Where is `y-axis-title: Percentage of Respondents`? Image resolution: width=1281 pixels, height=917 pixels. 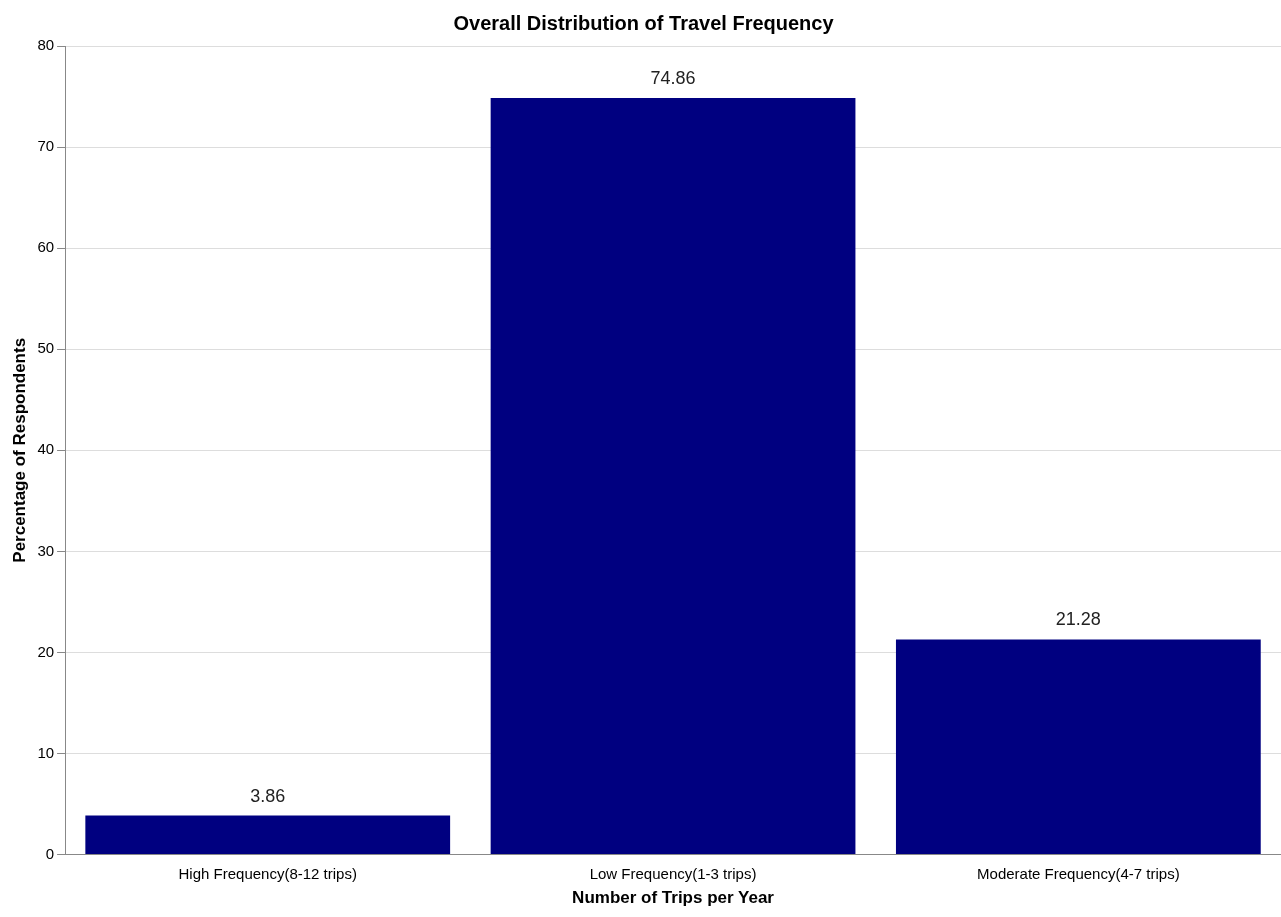 y-axis-title: Percentage of Respondents is located at coordinates (19, 450).